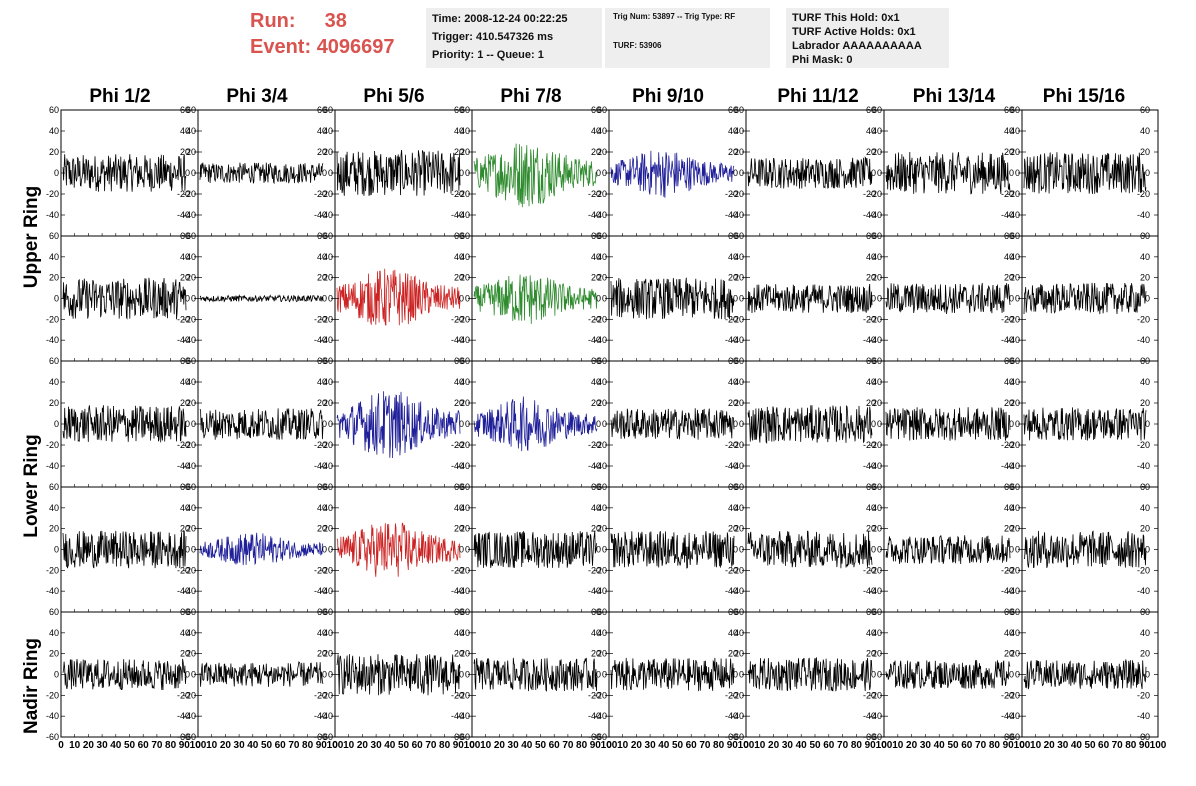  What do you see at coordinates (672, 174) in the screenshot?
I see `waveform-trace` at bounding box center [672, 174].